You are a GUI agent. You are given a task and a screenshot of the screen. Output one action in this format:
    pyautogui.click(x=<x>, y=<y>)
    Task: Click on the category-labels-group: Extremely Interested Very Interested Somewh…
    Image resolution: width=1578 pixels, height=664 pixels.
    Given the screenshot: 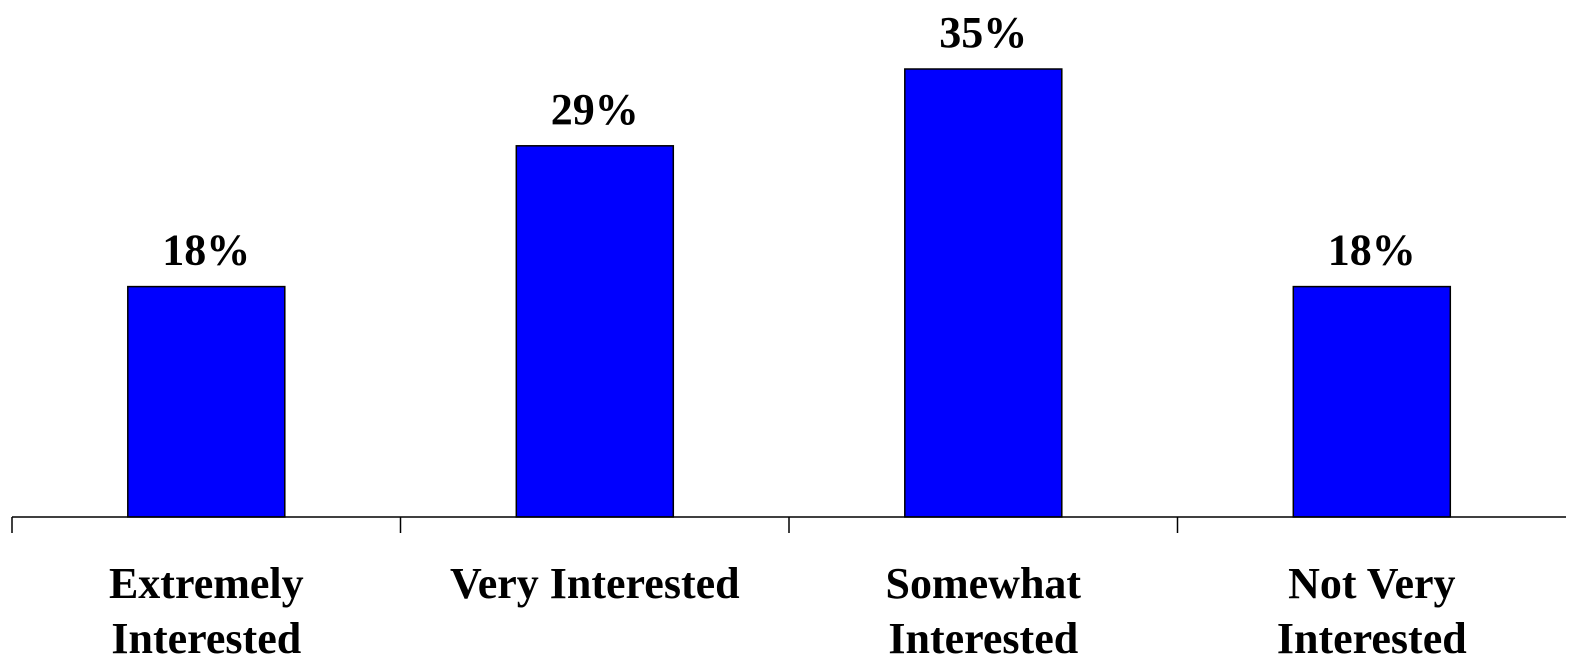 What is the action you would take?
    pyautogui.click(x=788, y=611)
    